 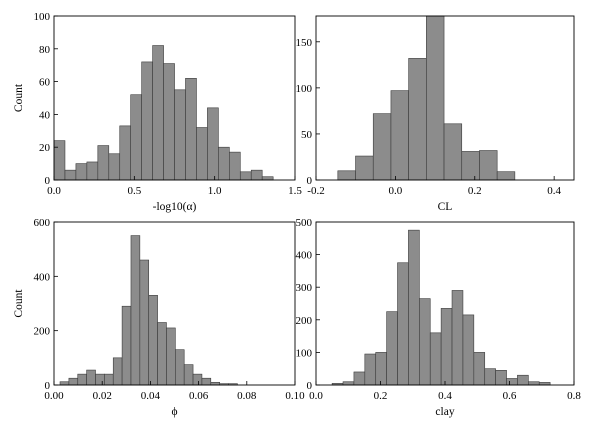 What do you see at coordinates (45, 83) in the screenshot?
I see `y-tick-label: 60` at bounding box center [45, 83].